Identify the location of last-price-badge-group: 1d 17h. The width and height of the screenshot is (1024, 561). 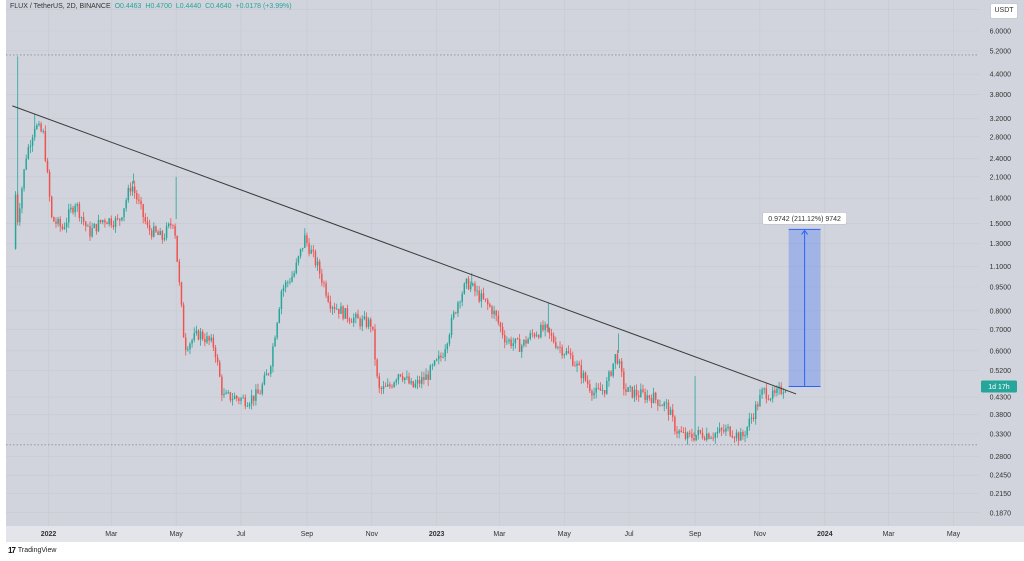
(999, 386).